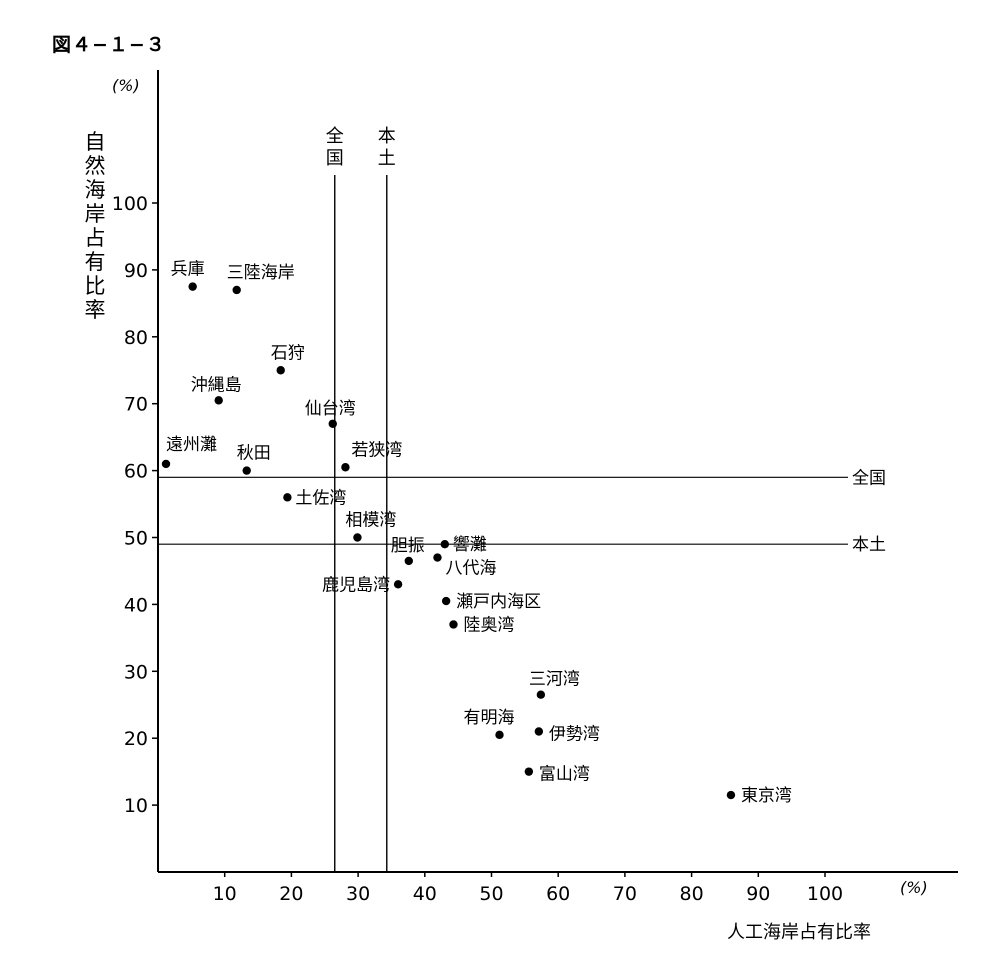 This screenshot has height=972, width=996. I want to click on x-tick-label: 80, so click(692, 894).